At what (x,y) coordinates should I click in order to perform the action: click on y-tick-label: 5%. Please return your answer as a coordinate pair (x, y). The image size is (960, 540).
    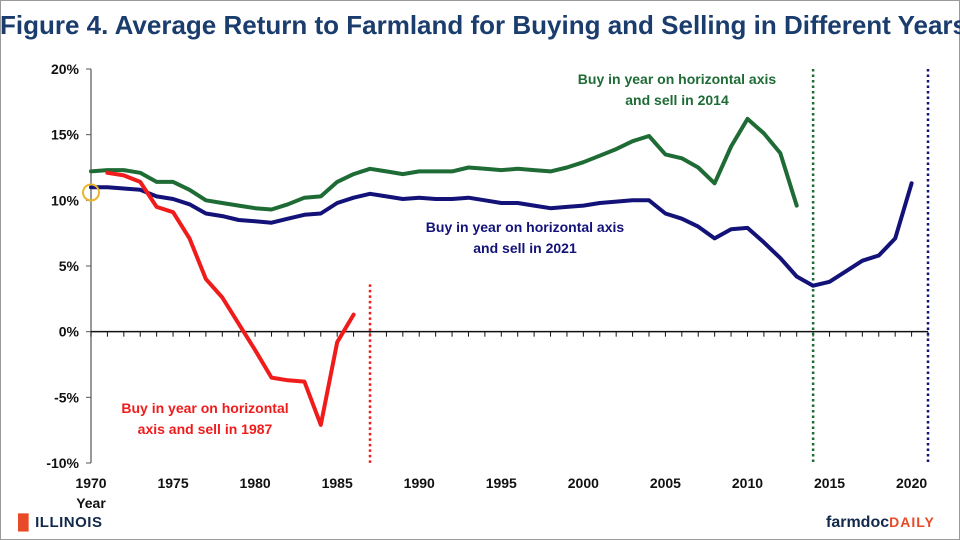
    Looking at the image, I should click on (69, 266).